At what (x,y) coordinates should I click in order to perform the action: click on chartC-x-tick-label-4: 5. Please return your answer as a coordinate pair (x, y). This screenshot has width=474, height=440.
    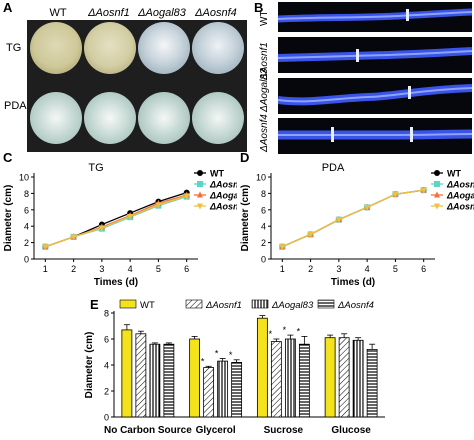
    Looking at the image, I should click on (158, 269).